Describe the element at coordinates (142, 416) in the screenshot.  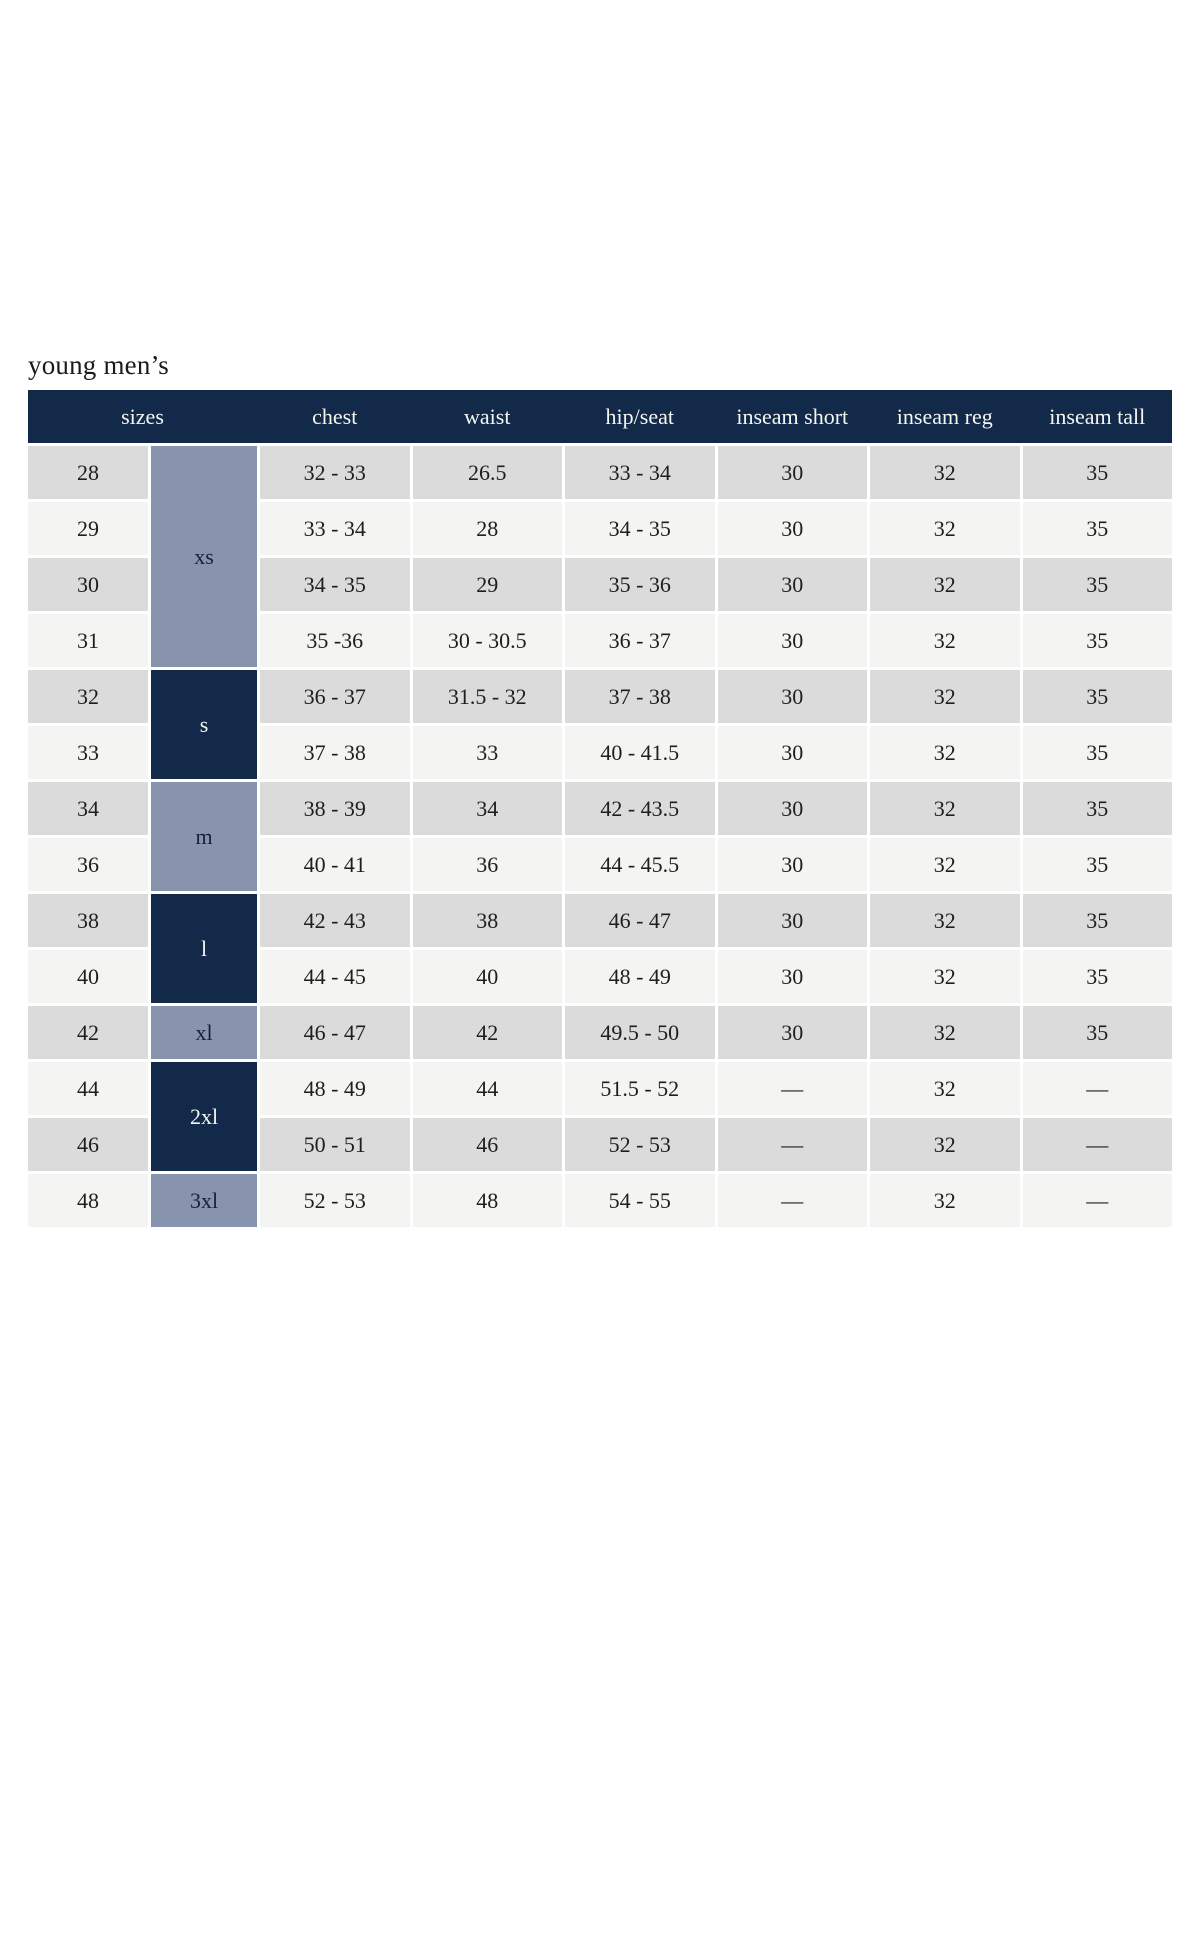
I see `header-sizes: sizes` at that location.